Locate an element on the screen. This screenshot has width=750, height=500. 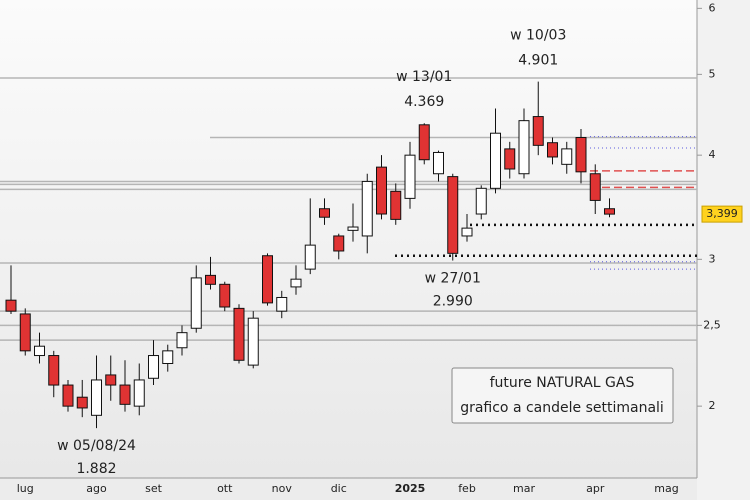
y-tick-label: 5 is located at coordinates (712, 73).